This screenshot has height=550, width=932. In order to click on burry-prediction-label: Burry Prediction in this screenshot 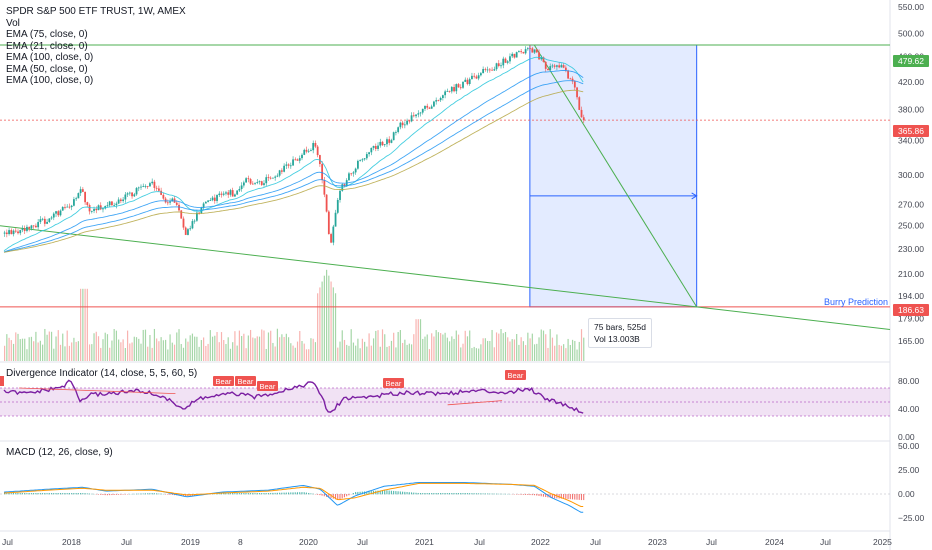, I will do `click(856, 302)`.